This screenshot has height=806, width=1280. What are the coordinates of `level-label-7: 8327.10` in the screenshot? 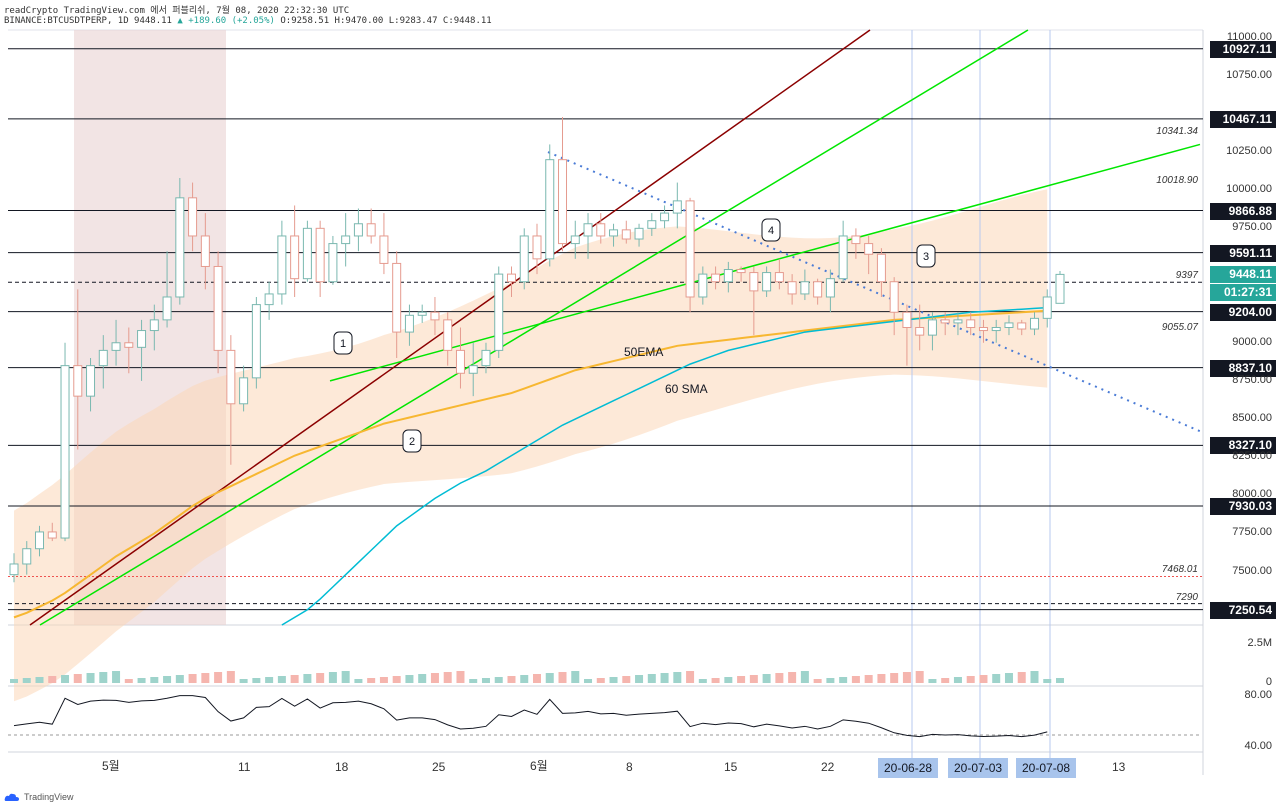 It's located at (1243, 446).